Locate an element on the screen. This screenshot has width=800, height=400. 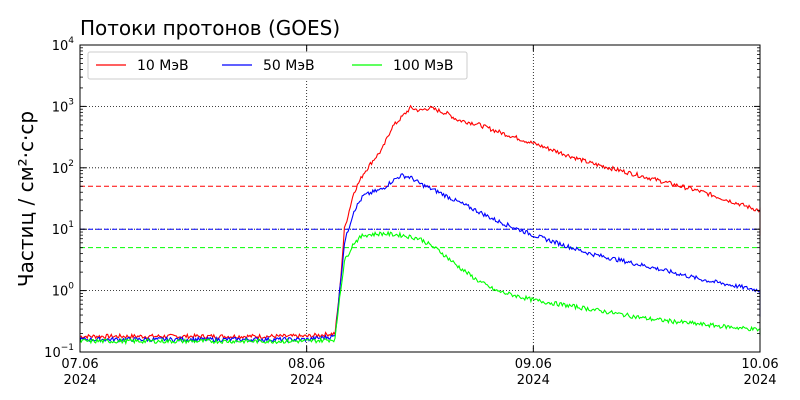
legend-box is located at coordinates (277, 65).